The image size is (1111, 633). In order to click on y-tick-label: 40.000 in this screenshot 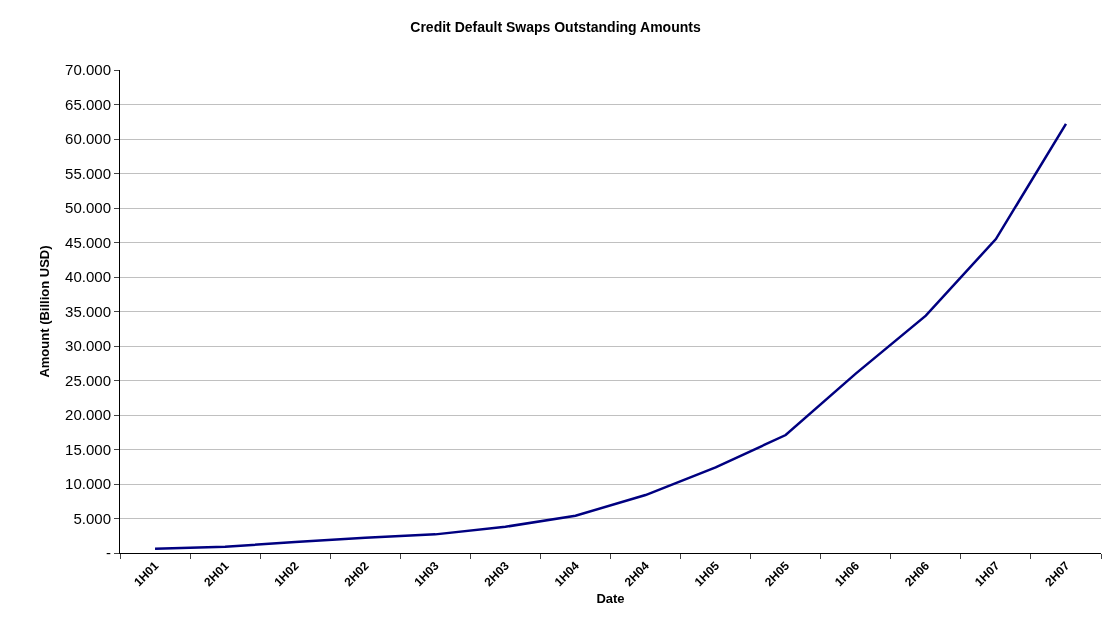, I will do `click(88, 277)`.